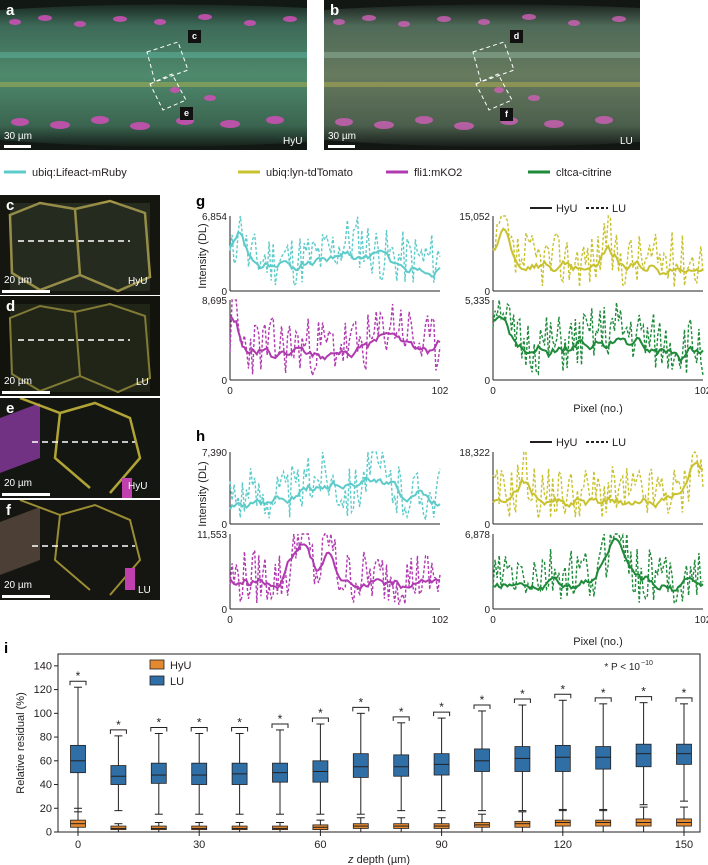 This screenshot has width=708, height=865. Describe the element at coordinates (239, 723) in the screenshot. I see `sig-star-4: *` at that location.